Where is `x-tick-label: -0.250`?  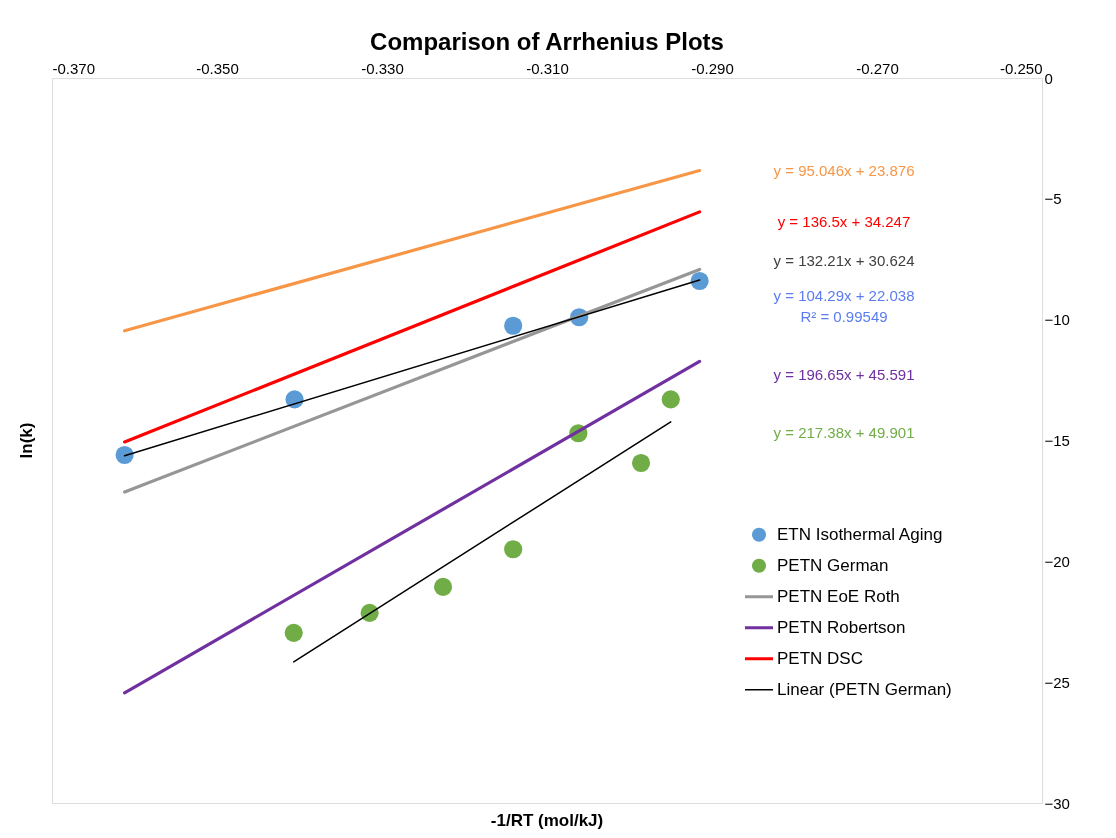
x-tick-label: -0.250 is located at coordinates (1021, 68).